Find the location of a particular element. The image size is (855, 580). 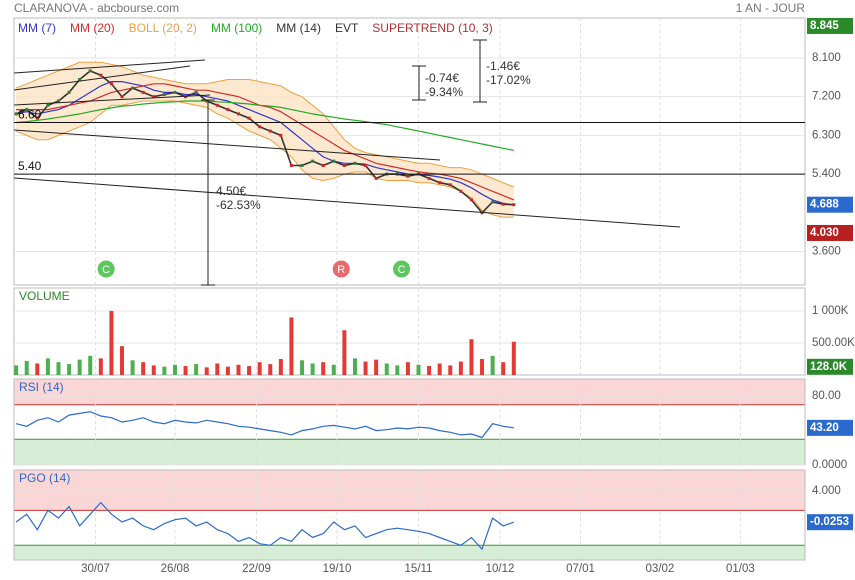

x-tick-label: 22/09 is located at coordinates (256, 569).